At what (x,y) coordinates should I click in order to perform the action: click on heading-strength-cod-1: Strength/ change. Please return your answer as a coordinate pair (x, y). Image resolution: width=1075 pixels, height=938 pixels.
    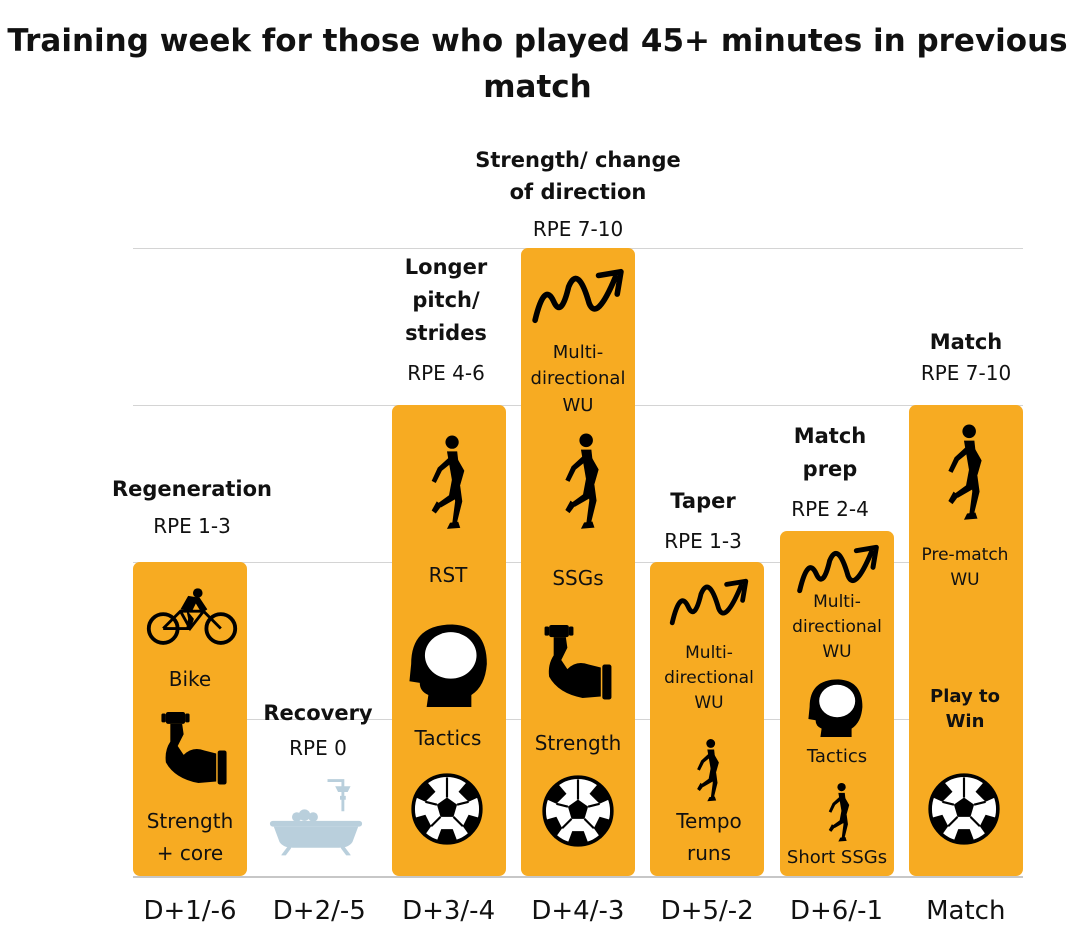
    Looking at the image, I should click on (578, 160).